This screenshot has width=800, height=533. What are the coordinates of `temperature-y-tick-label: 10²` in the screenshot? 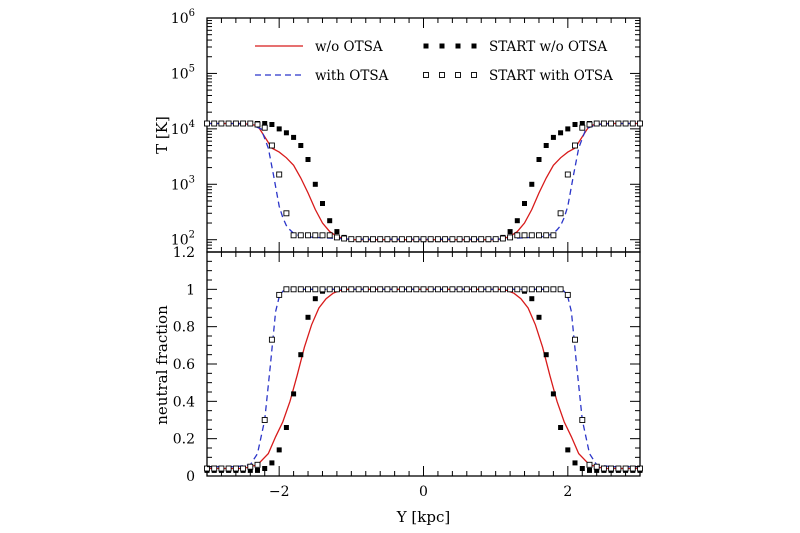 It's located at (183, 239).